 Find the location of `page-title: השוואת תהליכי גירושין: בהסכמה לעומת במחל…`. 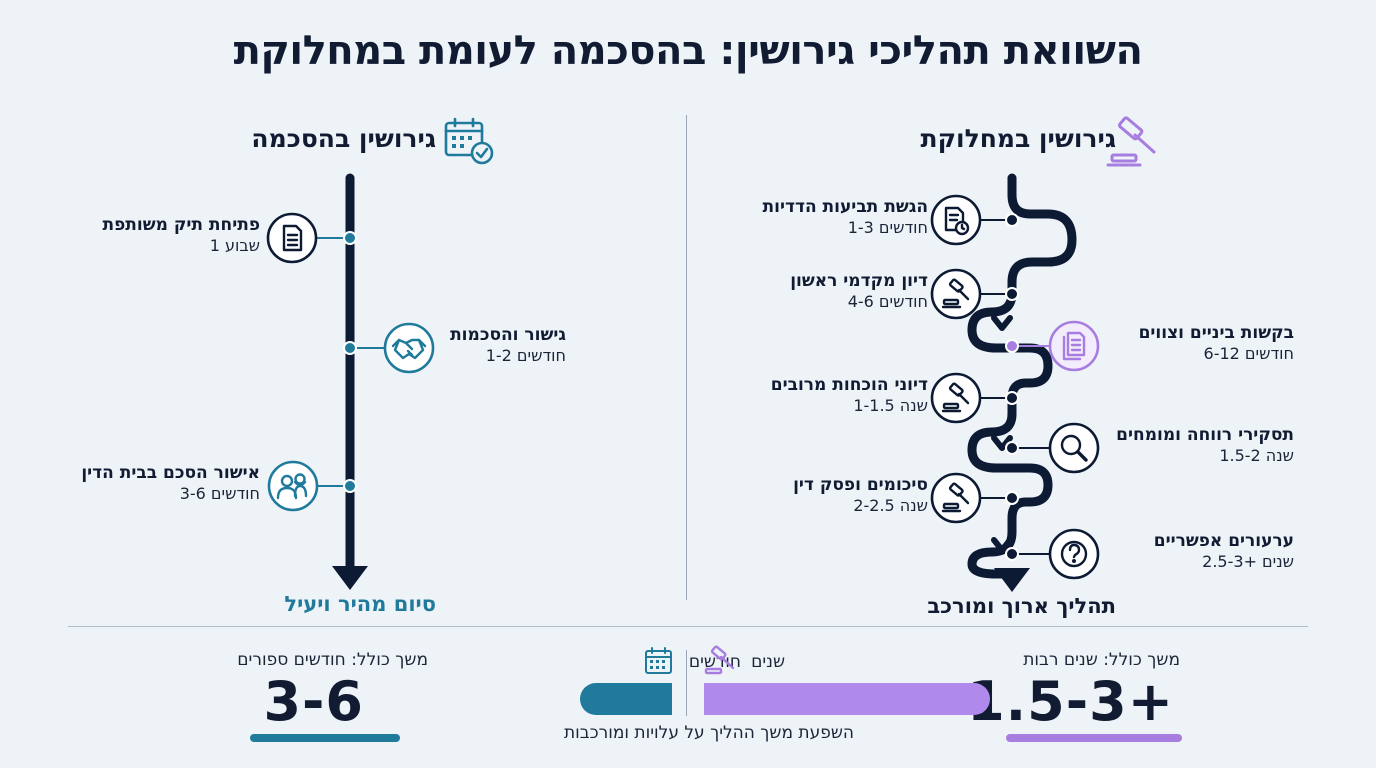

page-title: השוואת תהליכי גירושין: בהסכמה לעומת במחל… is located at coordinates (688, 51).